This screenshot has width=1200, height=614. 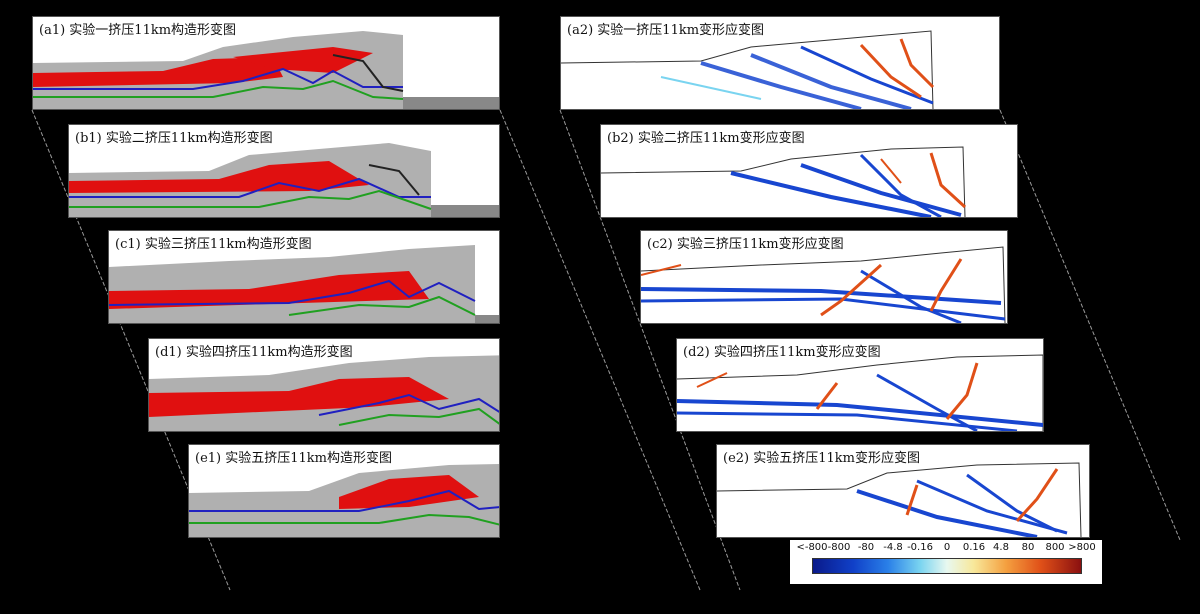 I want to click on panel-e2-title: (e2) 实验五挤压11km变形应变图, so click(x=821, y=458).